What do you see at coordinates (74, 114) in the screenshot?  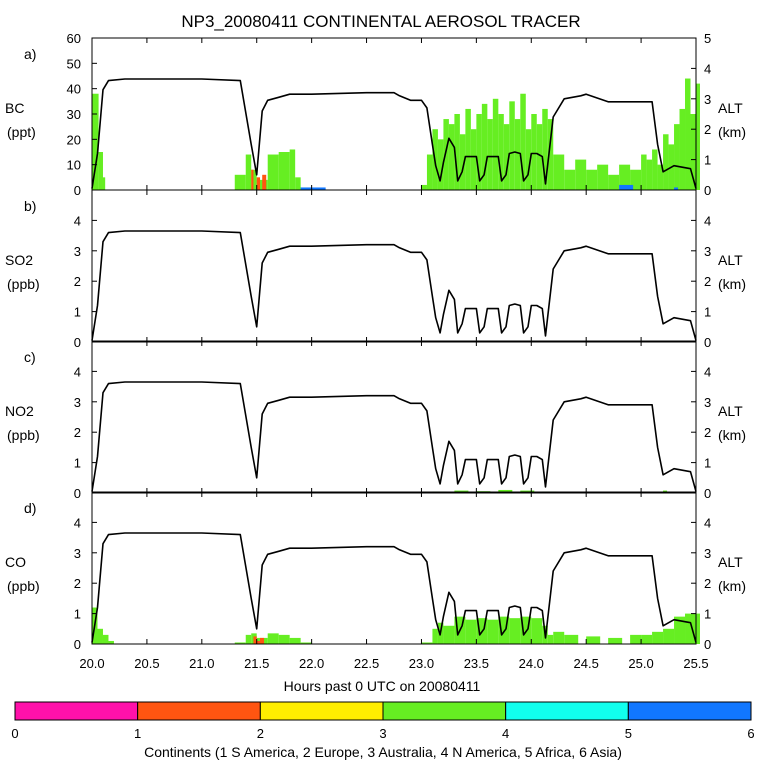 I see `left-tick-label: 30` at bounding box center [74, 114].